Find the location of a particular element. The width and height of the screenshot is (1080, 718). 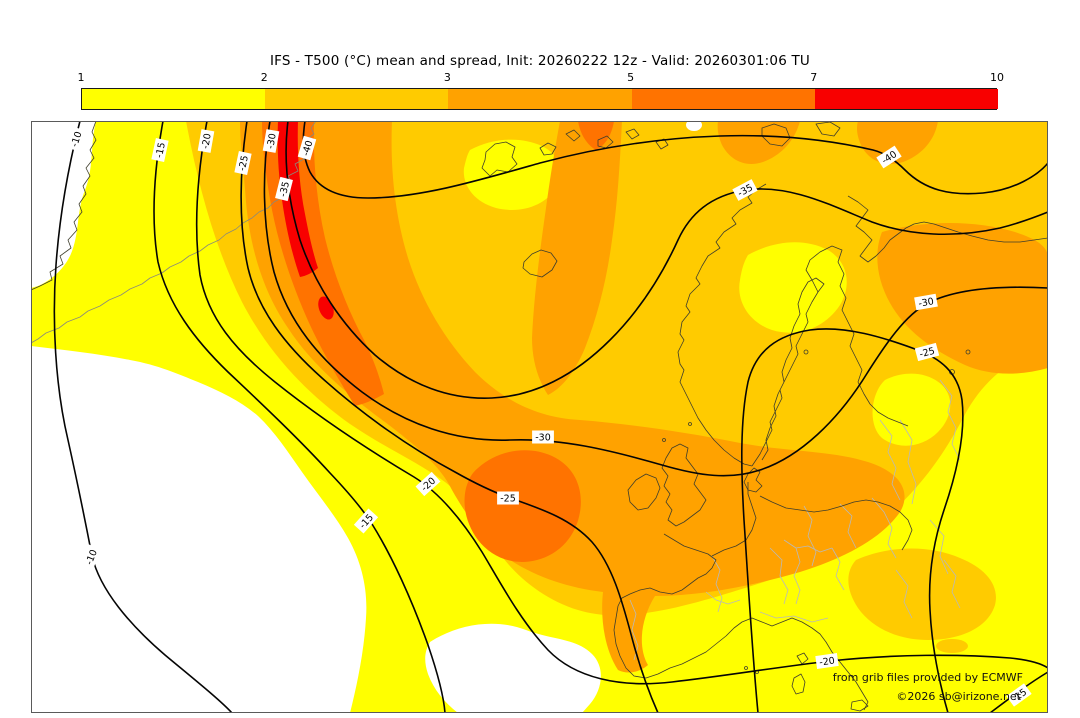

spread-fill-golden-spot is located at coordinates (952, 646).